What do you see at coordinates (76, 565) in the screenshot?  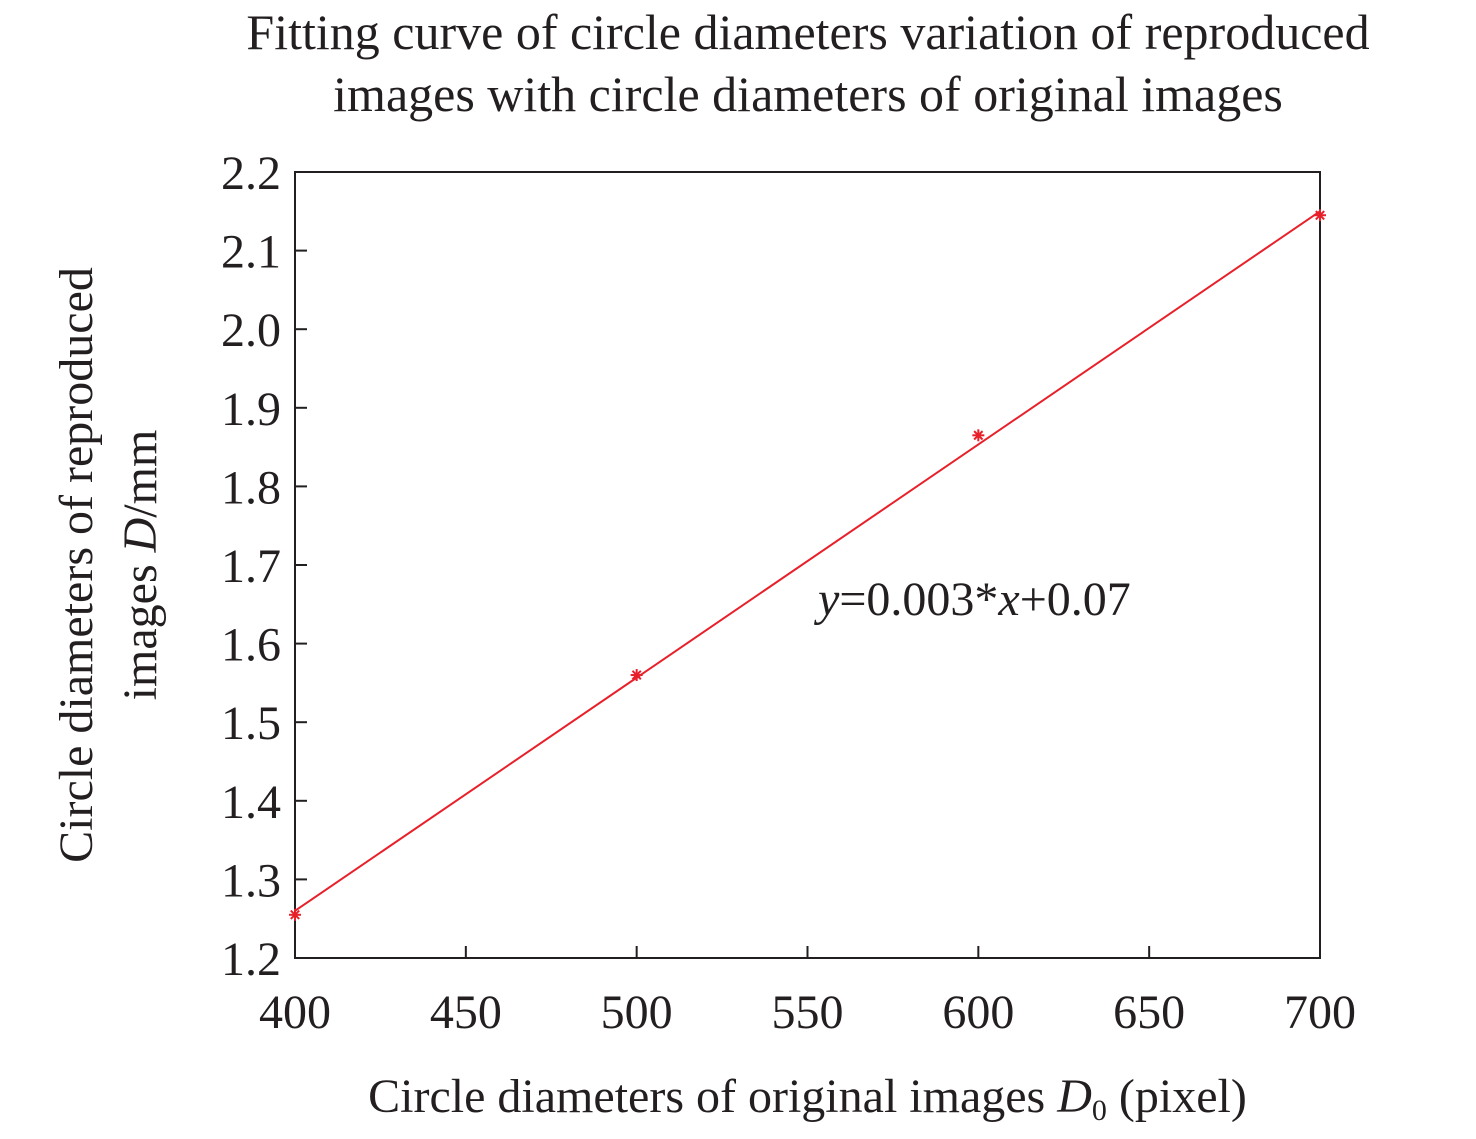 I see `y-axis-label-line1: Circle diameters of reproduced` at bounding box center [76, 565].